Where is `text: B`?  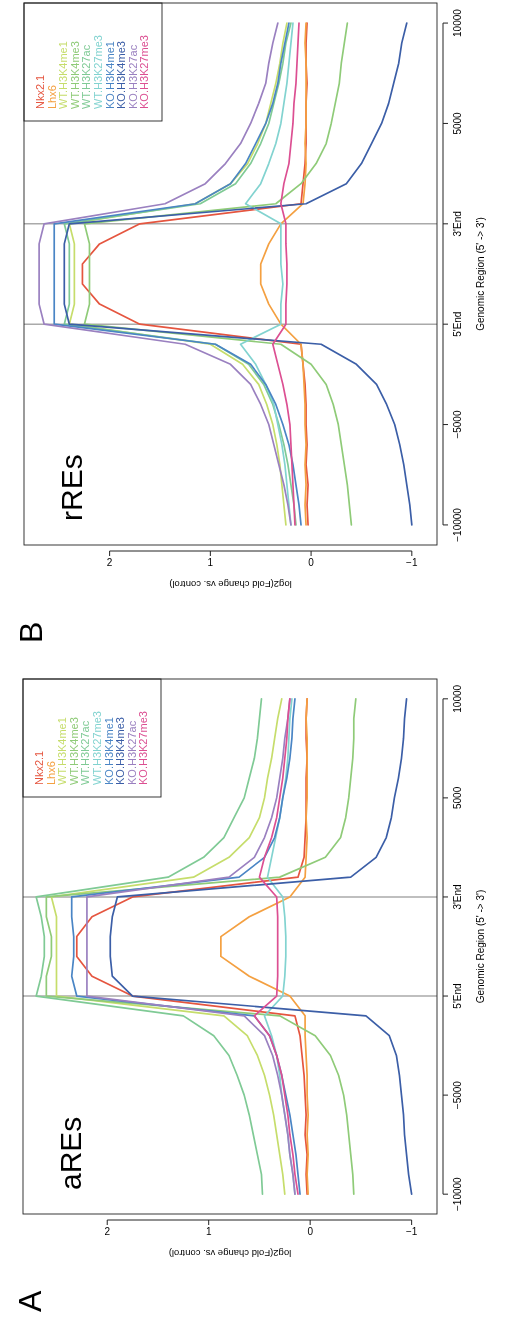 text: B is located at coordinates (31, 632).